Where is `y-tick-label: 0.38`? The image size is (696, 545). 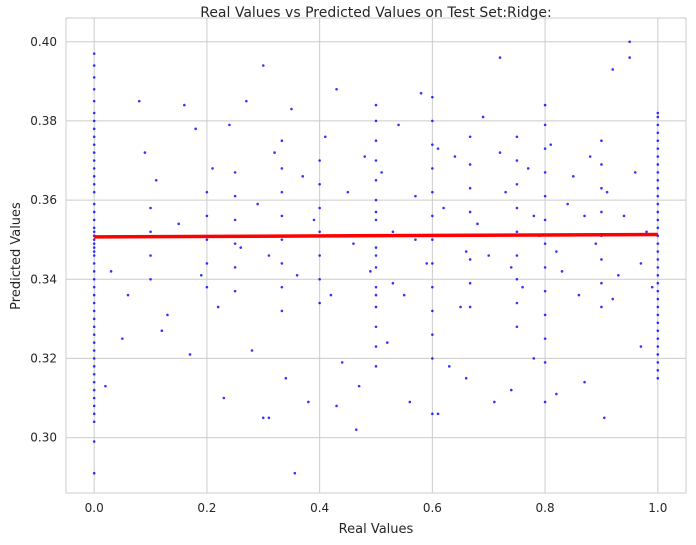 y-tick-label: 0.38 is located at coordinates (43, 121).